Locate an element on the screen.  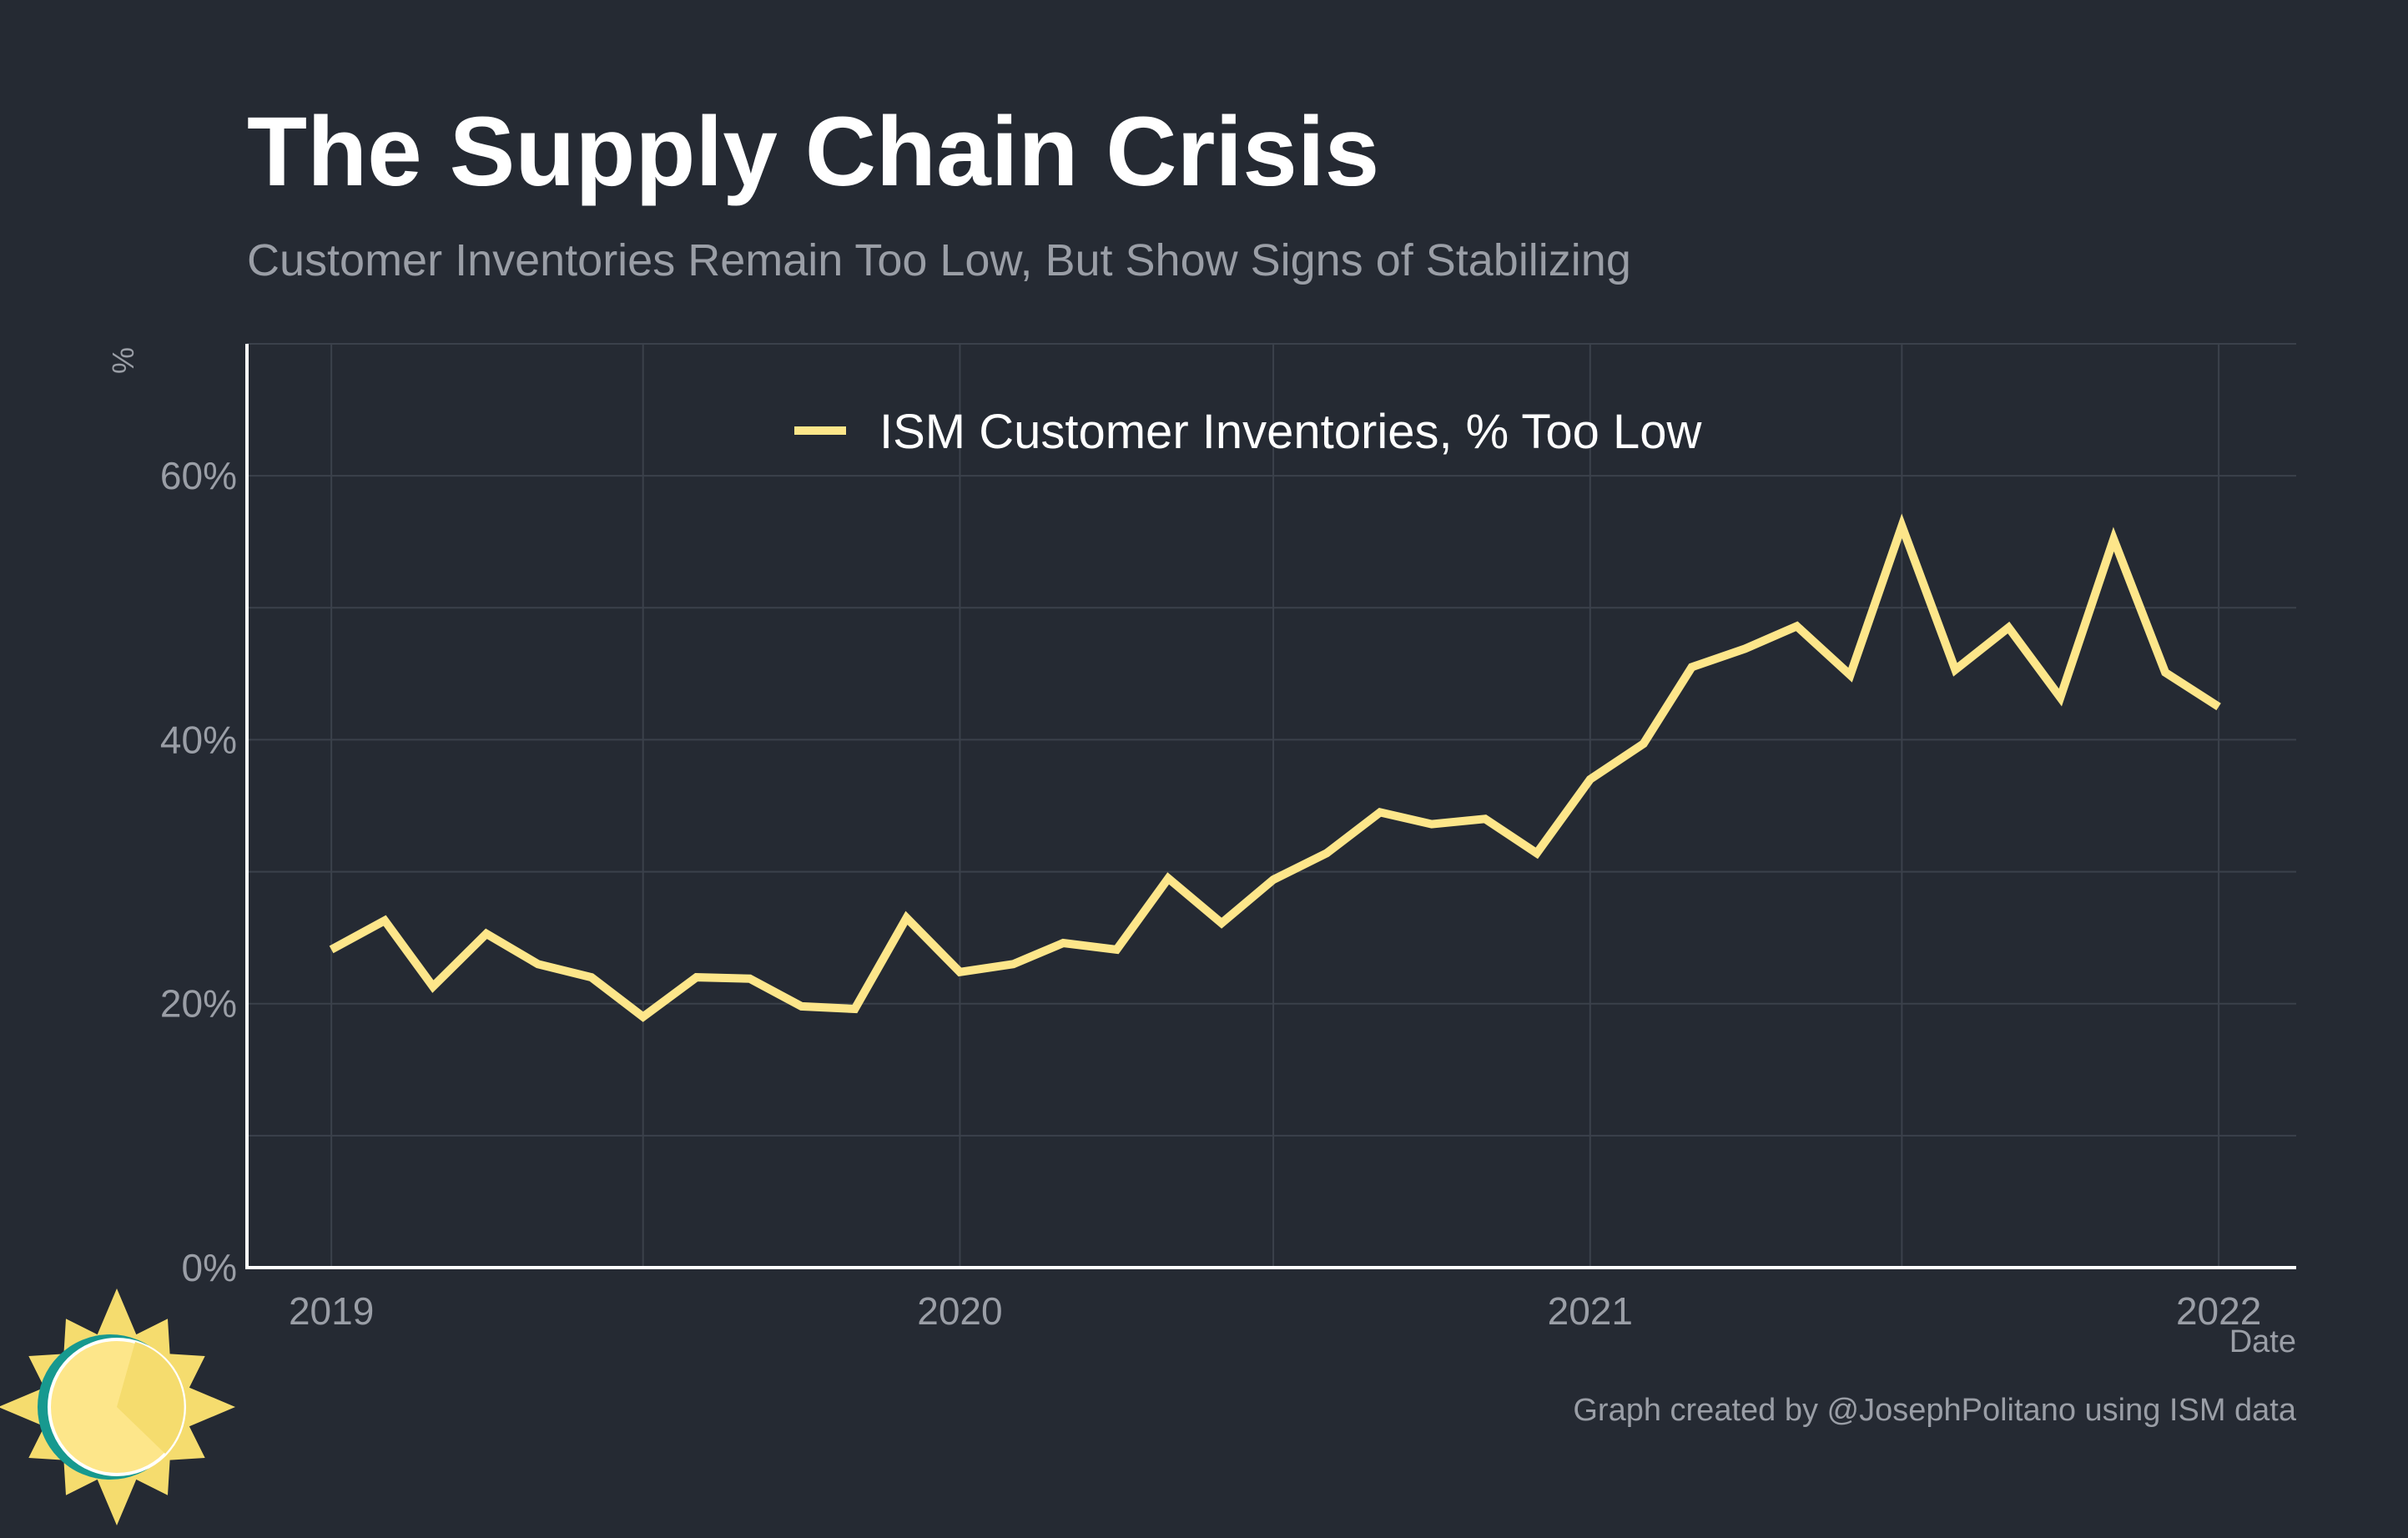
x-tick-label: 2021 is located at coordinates (1590, 1311).